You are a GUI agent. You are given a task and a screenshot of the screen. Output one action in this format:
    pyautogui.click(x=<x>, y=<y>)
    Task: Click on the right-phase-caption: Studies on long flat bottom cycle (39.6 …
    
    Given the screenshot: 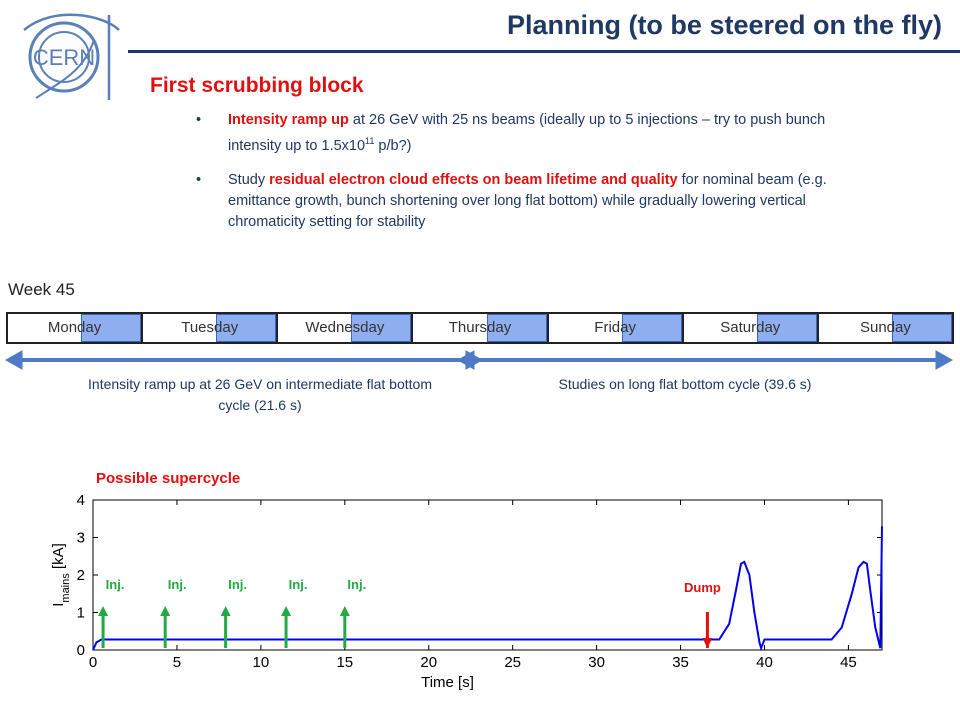 What is the action you would take?
    pyautogui.click(x=685, y=384)
    